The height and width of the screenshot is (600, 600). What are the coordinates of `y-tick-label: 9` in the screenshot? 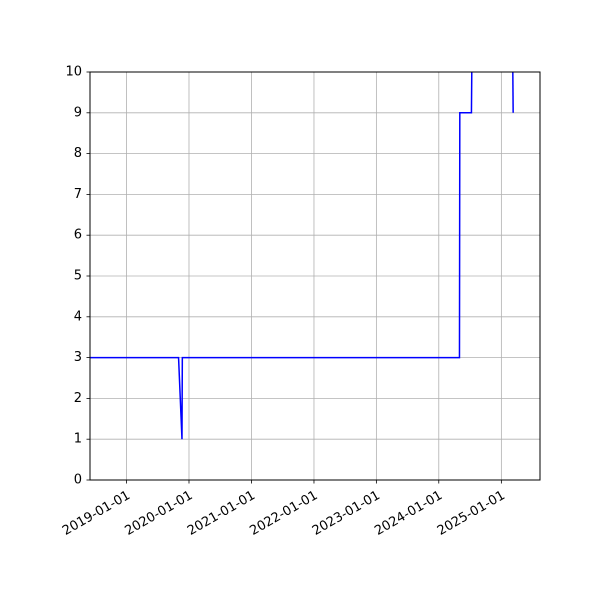 It's located at (78, 112).